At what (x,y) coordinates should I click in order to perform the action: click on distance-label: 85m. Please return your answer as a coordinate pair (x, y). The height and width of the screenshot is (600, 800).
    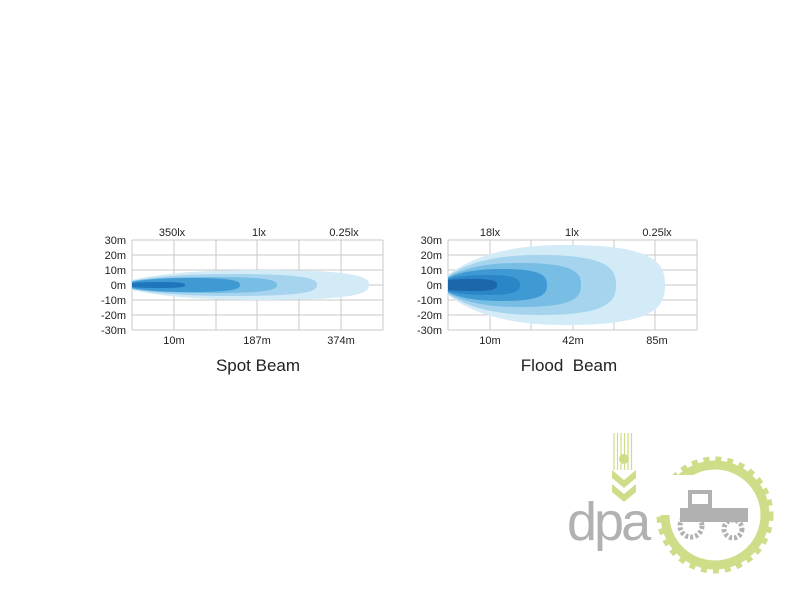
    Looking at the image, I should click on (656, 341).